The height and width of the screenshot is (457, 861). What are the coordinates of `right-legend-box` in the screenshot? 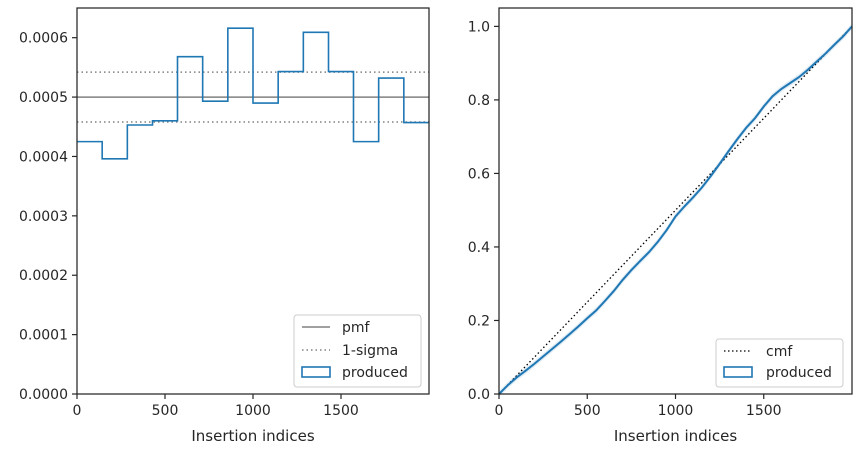 It's located at (779, 363).